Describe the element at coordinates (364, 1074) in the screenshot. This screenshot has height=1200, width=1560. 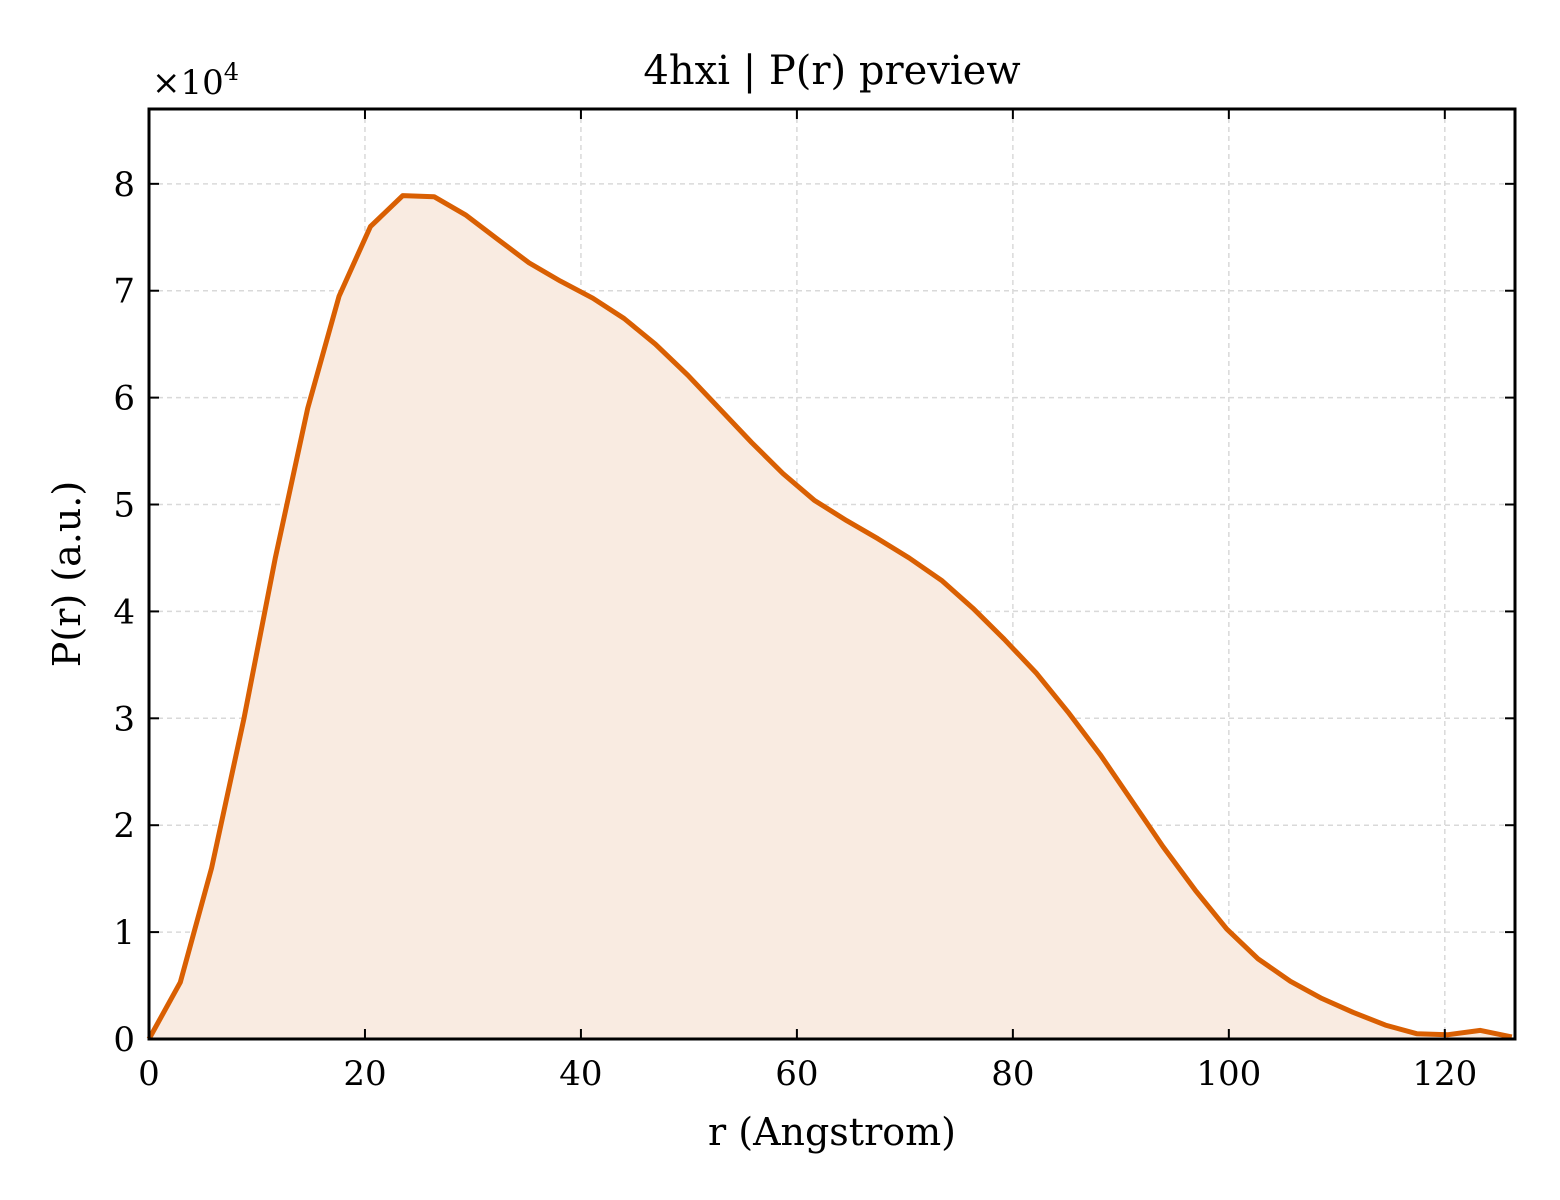
I see `x-tick-label: 20` at that location.